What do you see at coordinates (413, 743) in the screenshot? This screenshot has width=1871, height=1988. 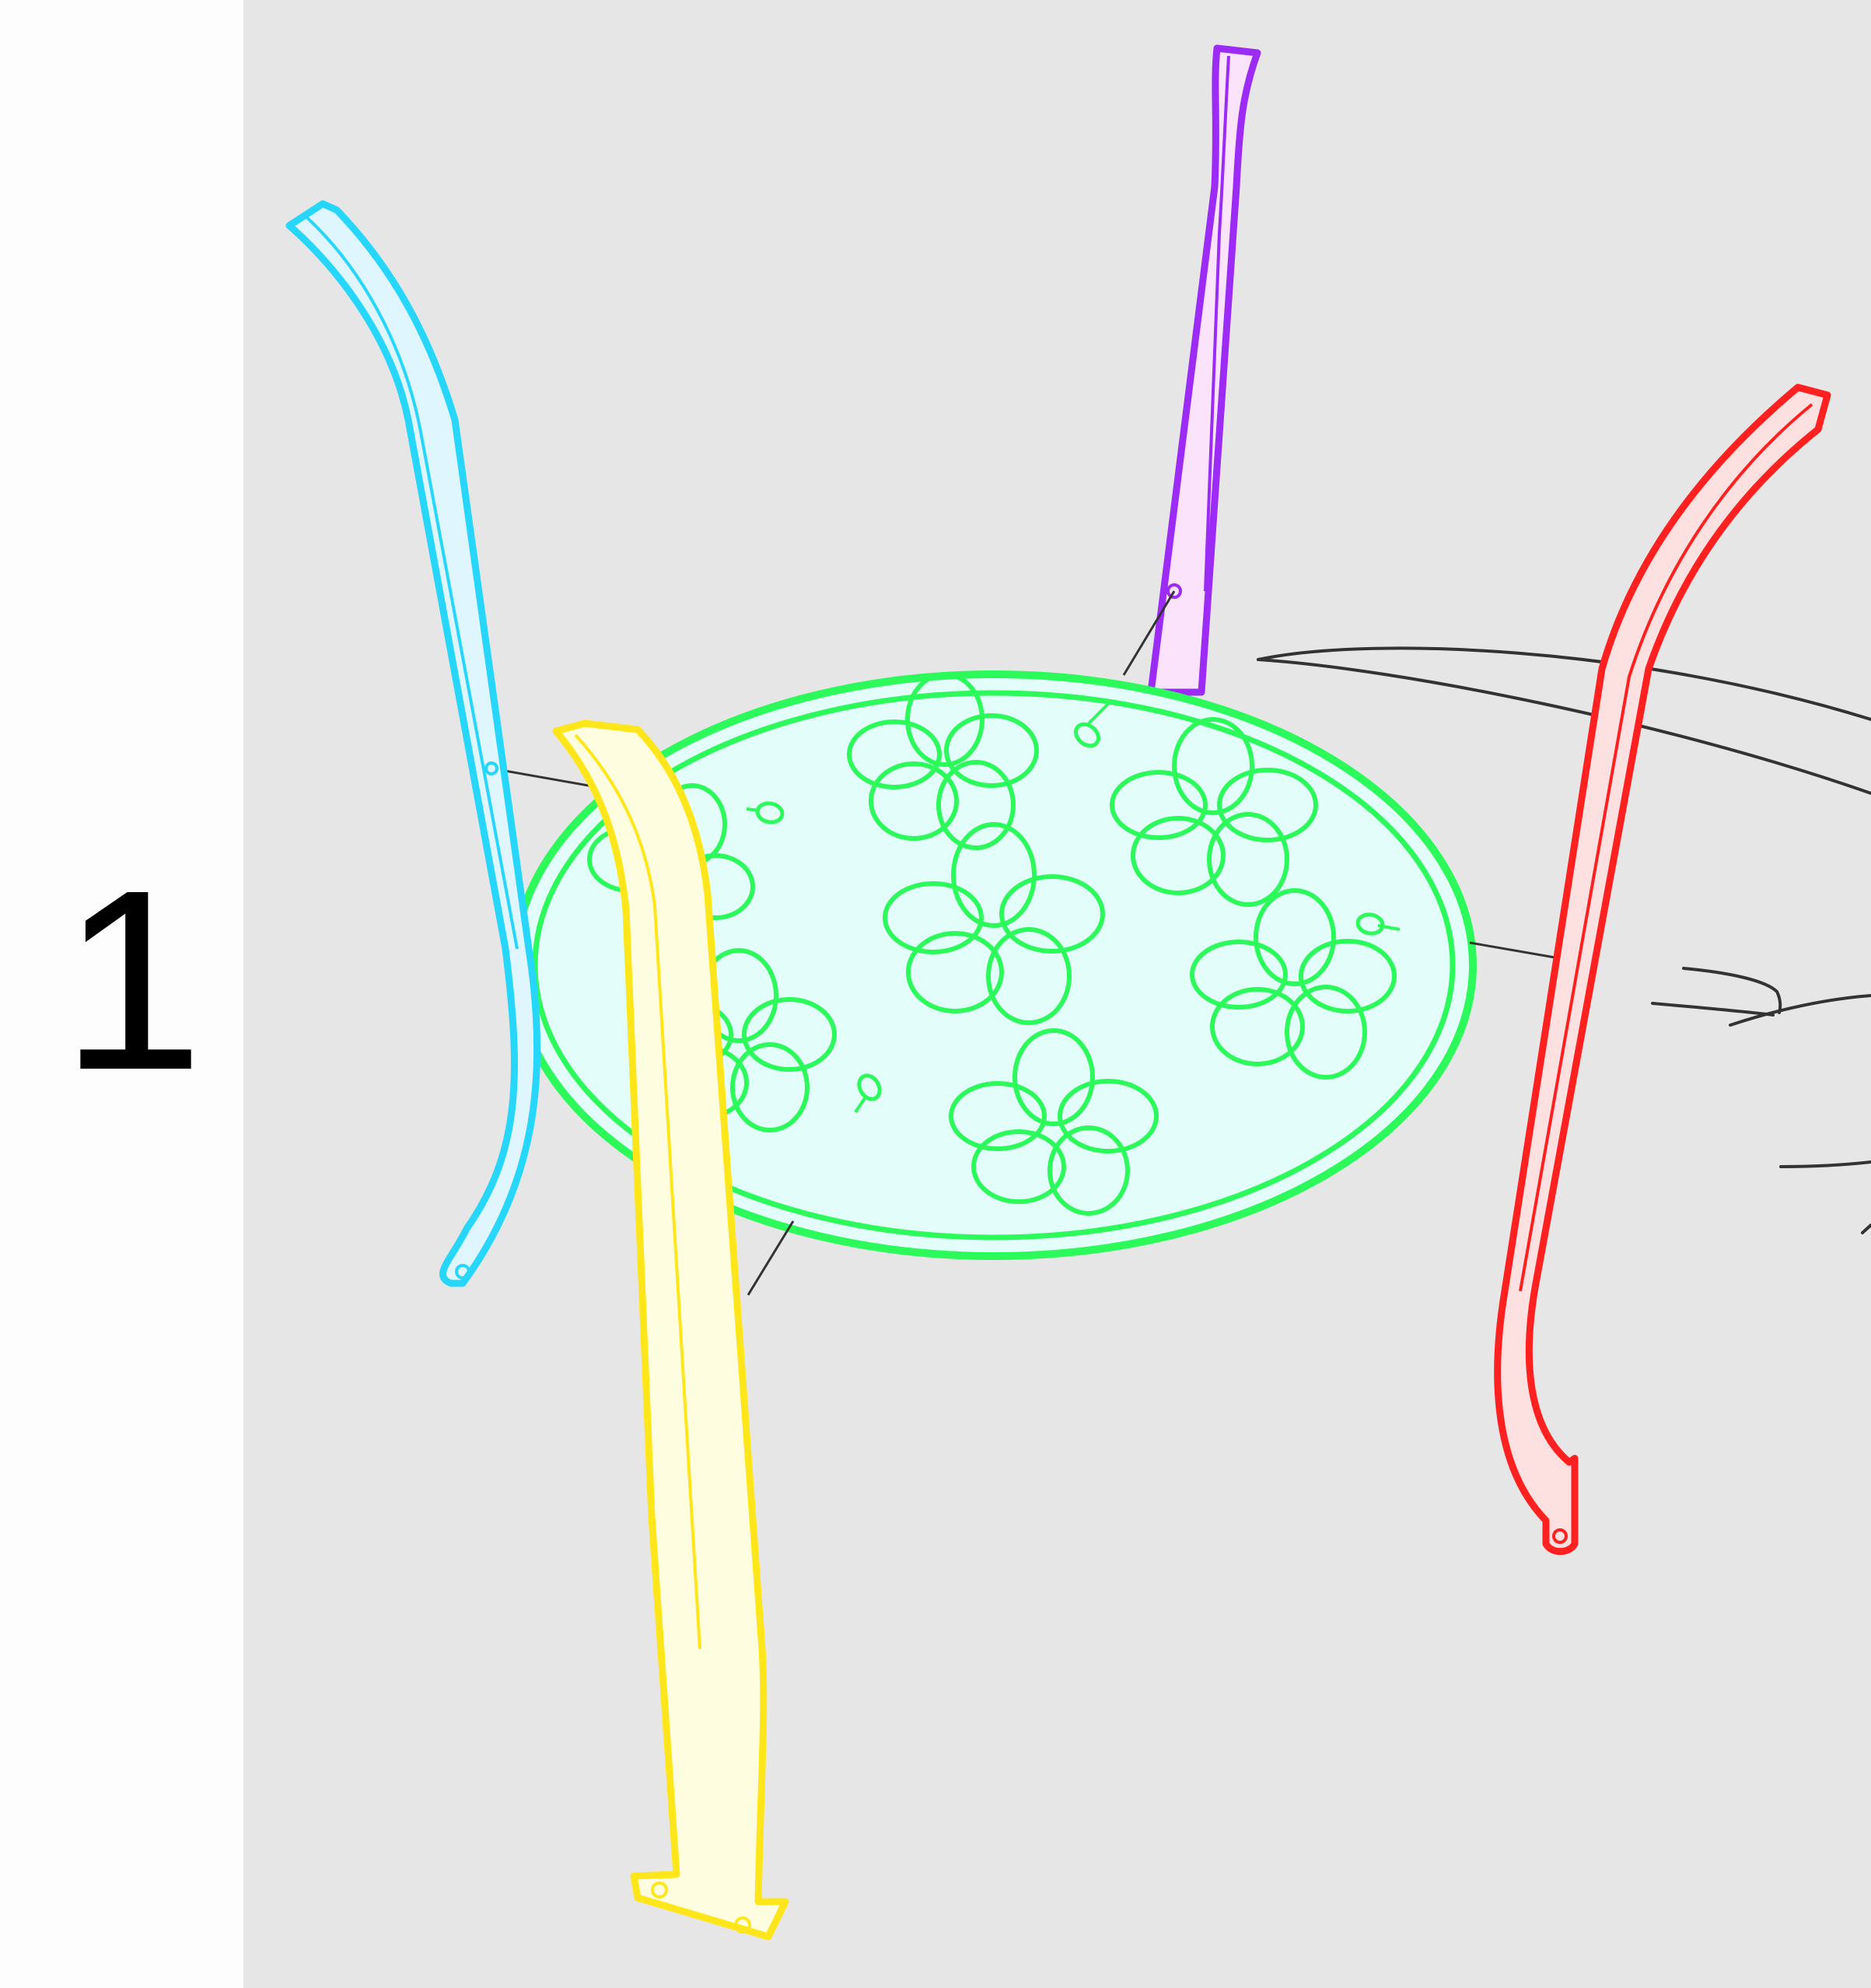 I see `leg-cyan` at bounding box center [413, 743].